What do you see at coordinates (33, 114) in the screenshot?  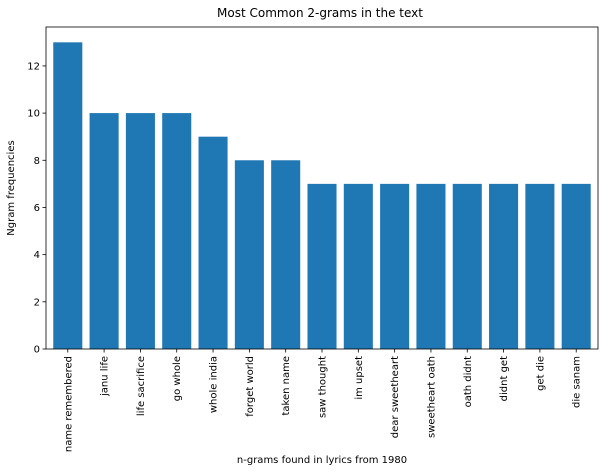 I see `y-tick-label: 10` at bounding box center [33, 114].